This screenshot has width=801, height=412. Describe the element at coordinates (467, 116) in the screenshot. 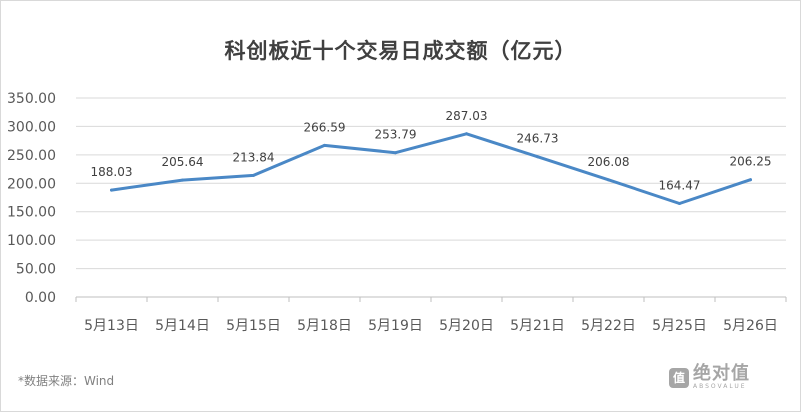

I see `data-label: 287.03` at that location.